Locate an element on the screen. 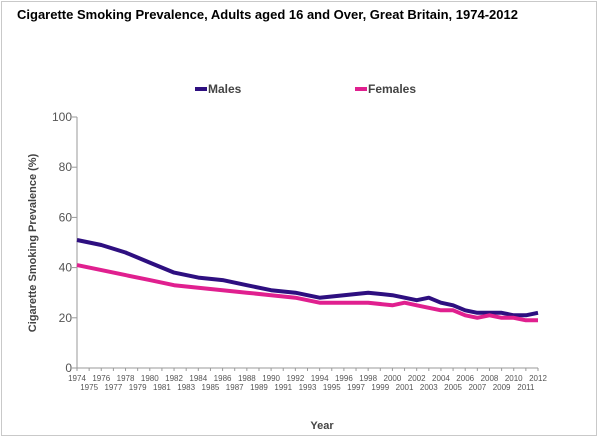 This screenshot has width=600, height=439. x-tick-label: 1998 is located at coordinates (368, 378).